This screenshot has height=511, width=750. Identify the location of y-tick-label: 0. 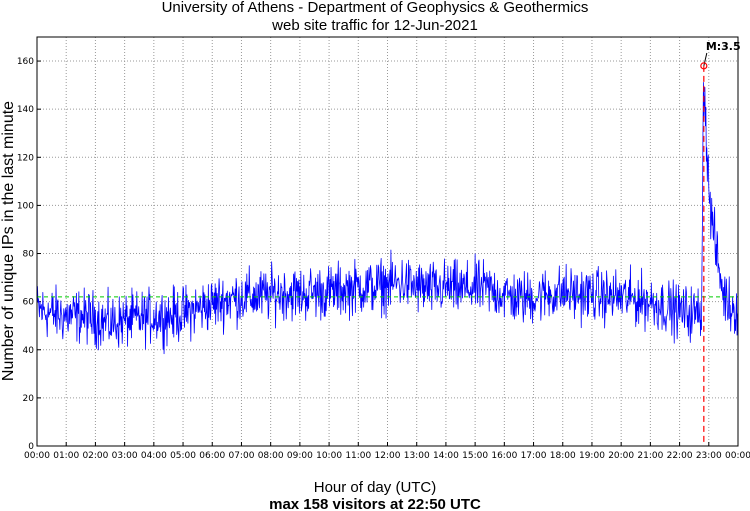
(31, 447).